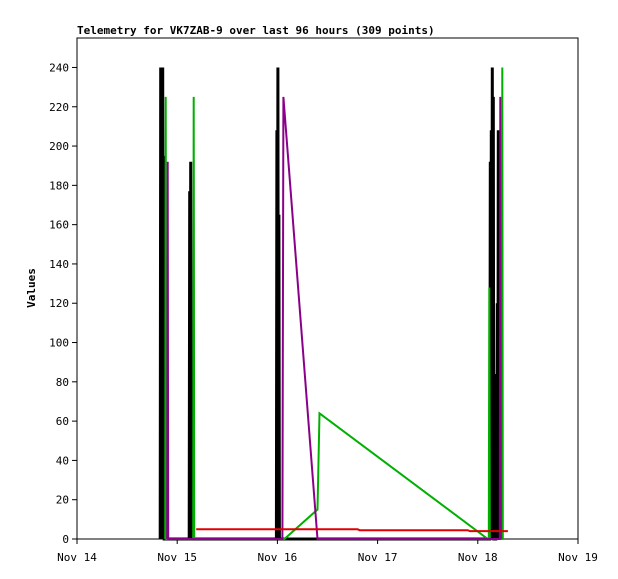  What do you see at coordinates (62, 382) in the screenshot?
I see `y-tick-label: 80` at bounding box center [62, 382].